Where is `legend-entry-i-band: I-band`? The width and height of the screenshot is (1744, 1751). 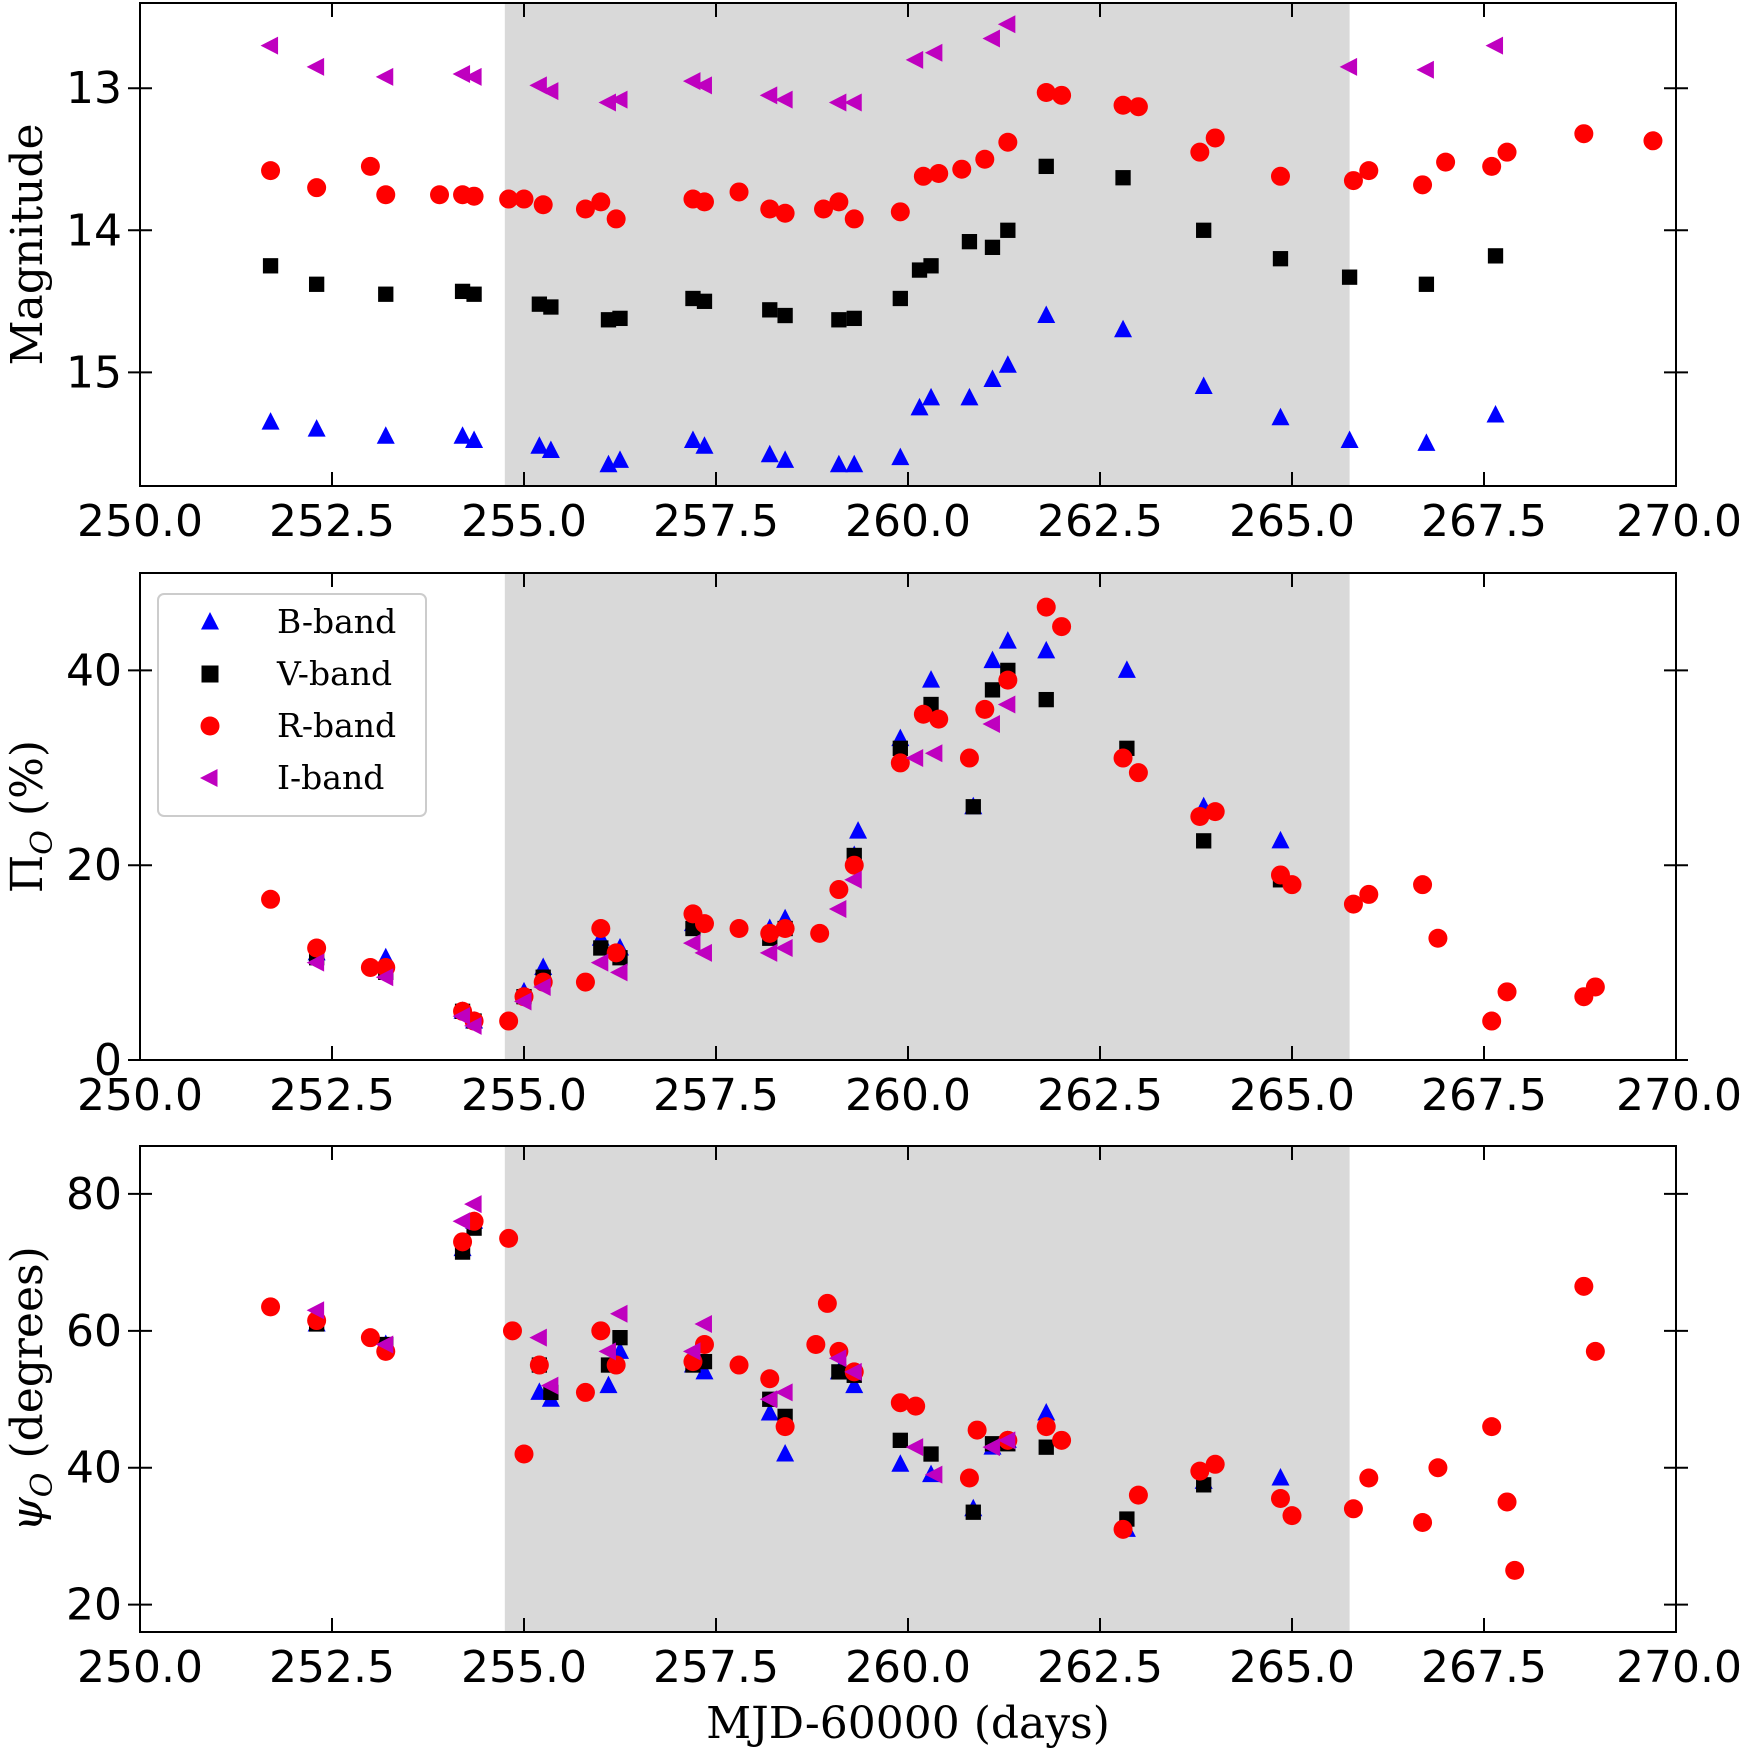 legend-entry-i-band: I-band is located at coordinates (292, 777).